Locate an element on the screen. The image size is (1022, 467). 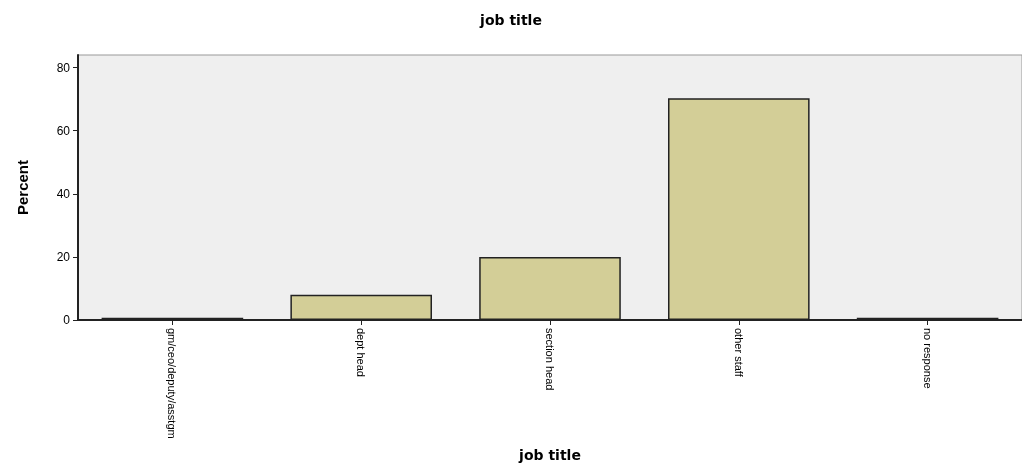
y-tick-label: 0 is located at coordinates (67, 320).